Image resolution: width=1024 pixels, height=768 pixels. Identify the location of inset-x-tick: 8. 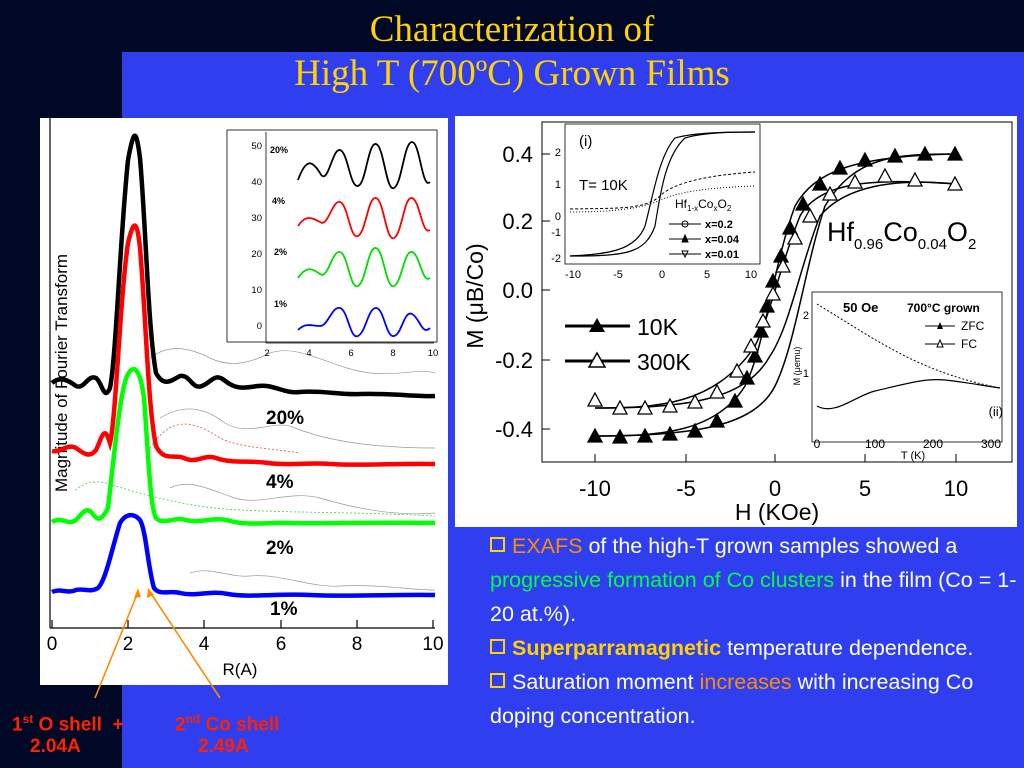
(392, 353).